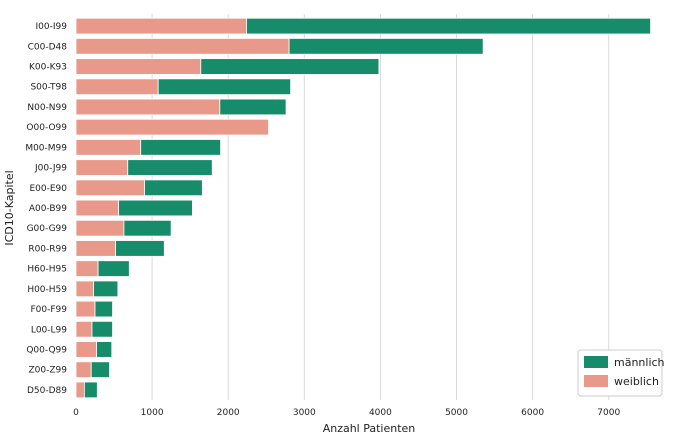 The height and width of the screenshot is (444, 684). I want to click on y-tick-label: D50-D89, so click(47, 391).